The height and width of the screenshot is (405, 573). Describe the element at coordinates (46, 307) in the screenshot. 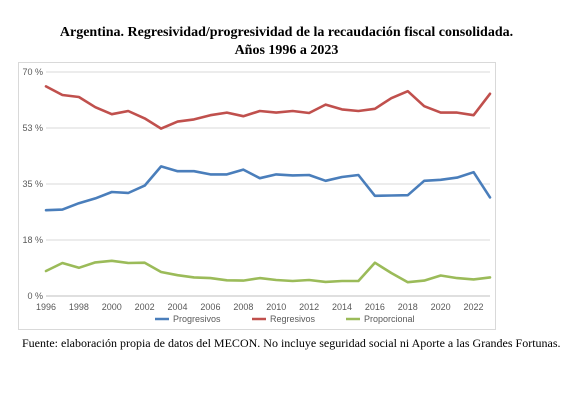

I see `x-tick-label: 1996` at that location.